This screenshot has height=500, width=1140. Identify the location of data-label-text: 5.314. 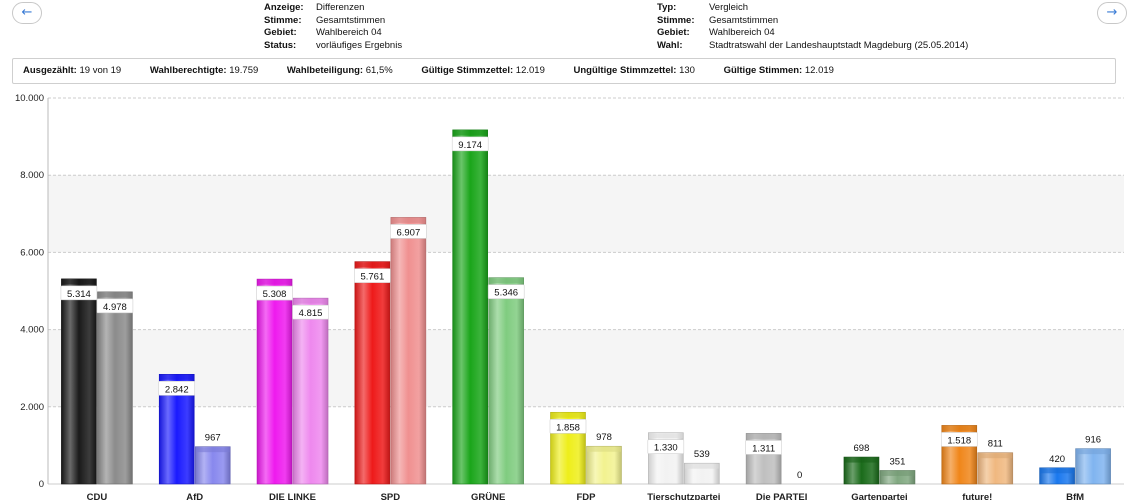
(79, 294).